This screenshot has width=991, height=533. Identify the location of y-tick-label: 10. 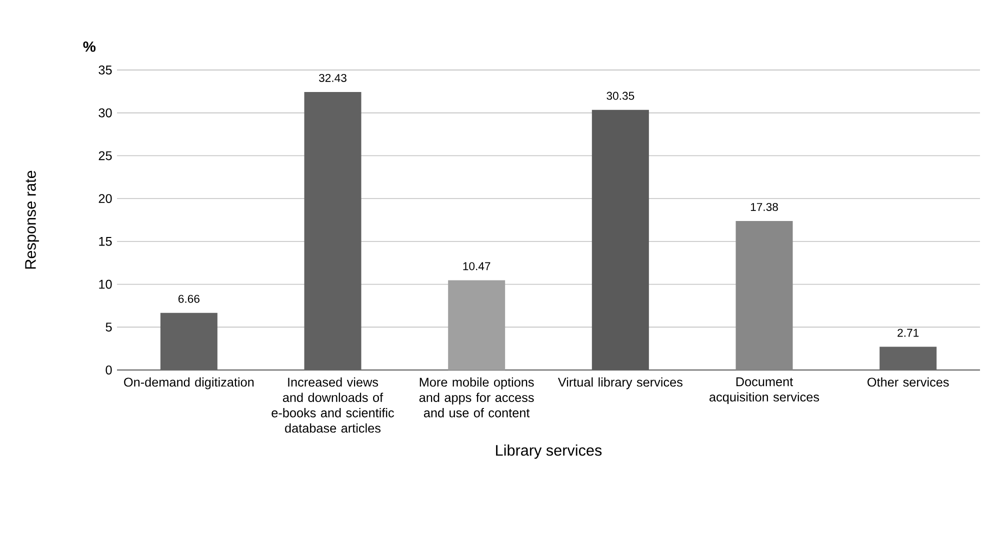
(105, 284).